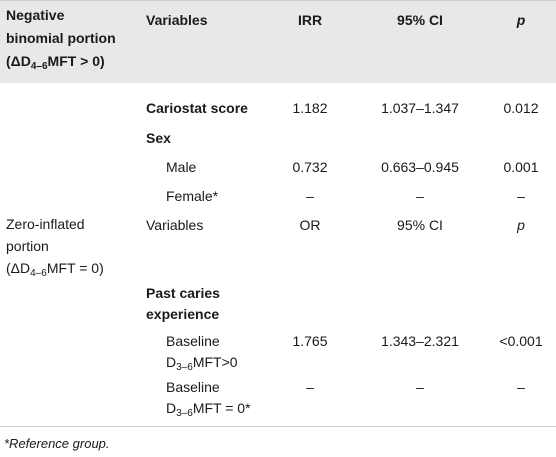  I want to click on zero-p: p, so click(521, 225).